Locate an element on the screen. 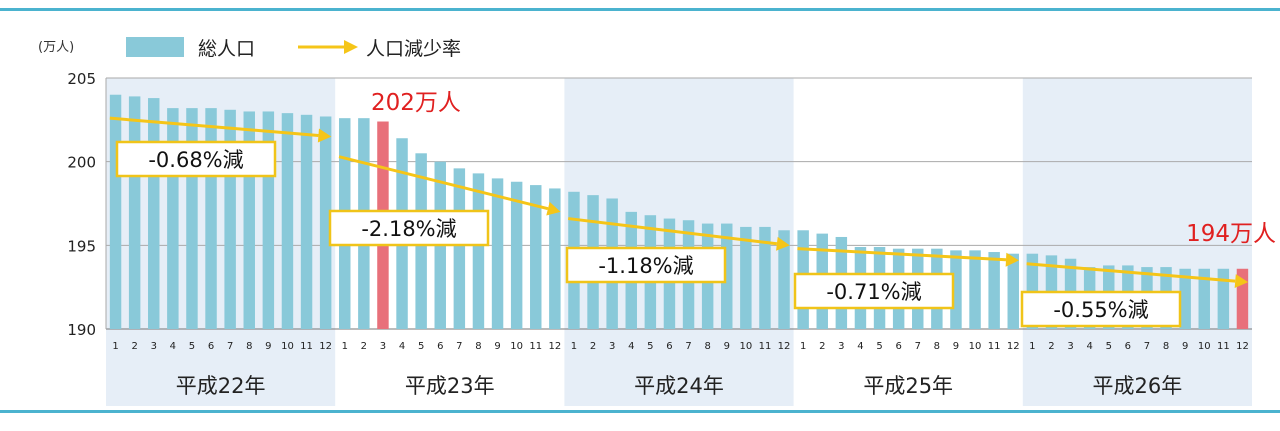 The image size is (1280, 431). y-tick-label: 205 is located at coordinates (81, 79).